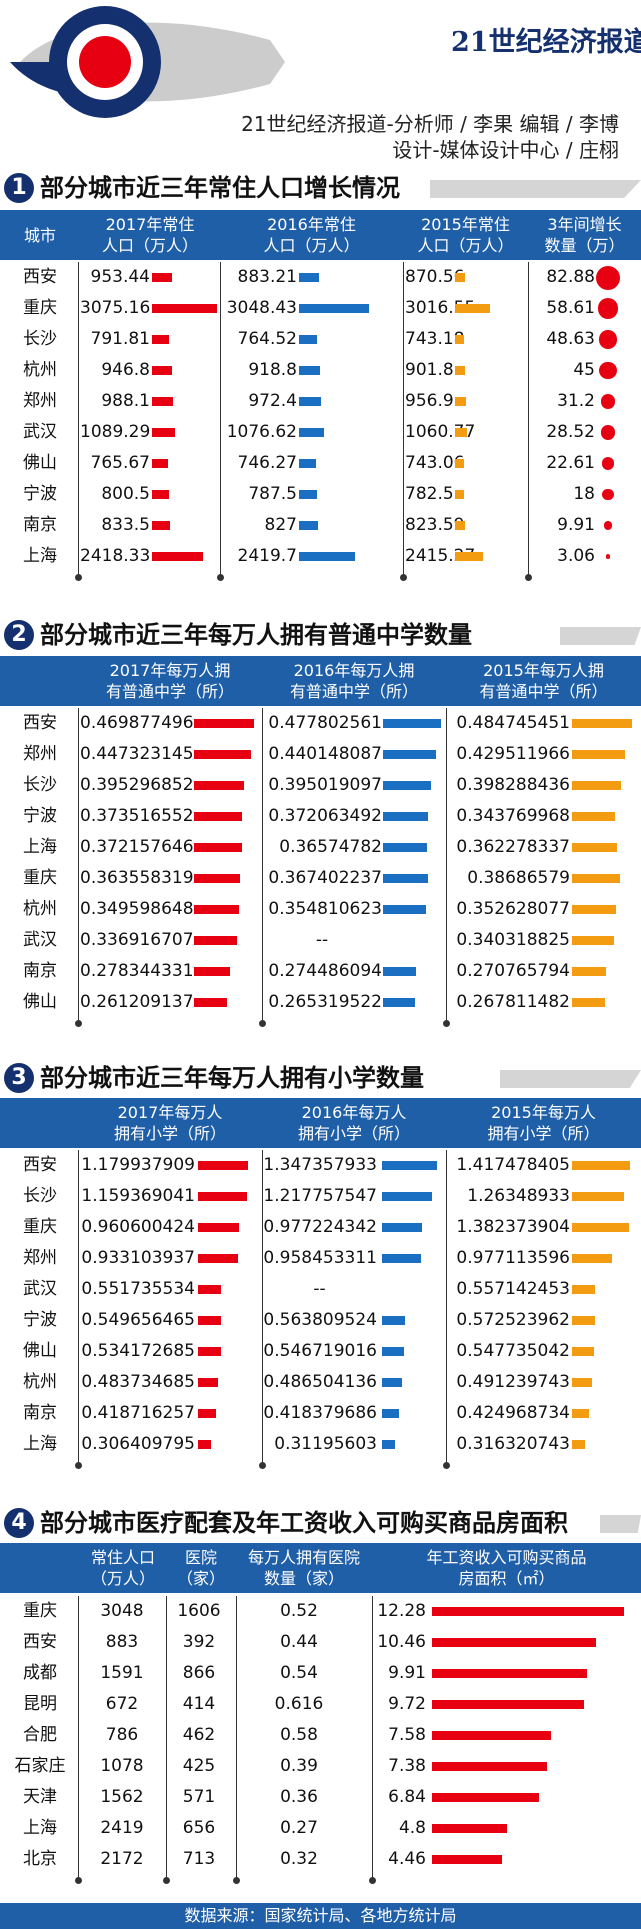 The width and height of the screenshot is (641, 1929). I want to click on value-label: 2418.33, so click(115, 556).